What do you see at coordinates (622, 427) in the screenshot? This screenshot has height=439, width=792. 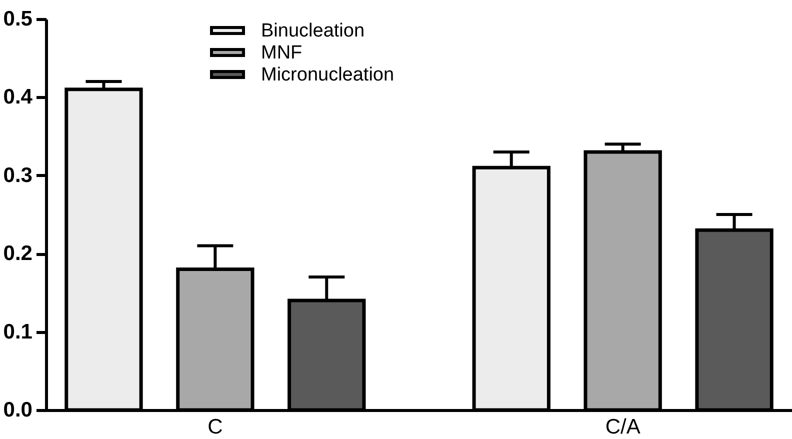 I see `x-tick-label: C/A` at bounding box center [622, 427].